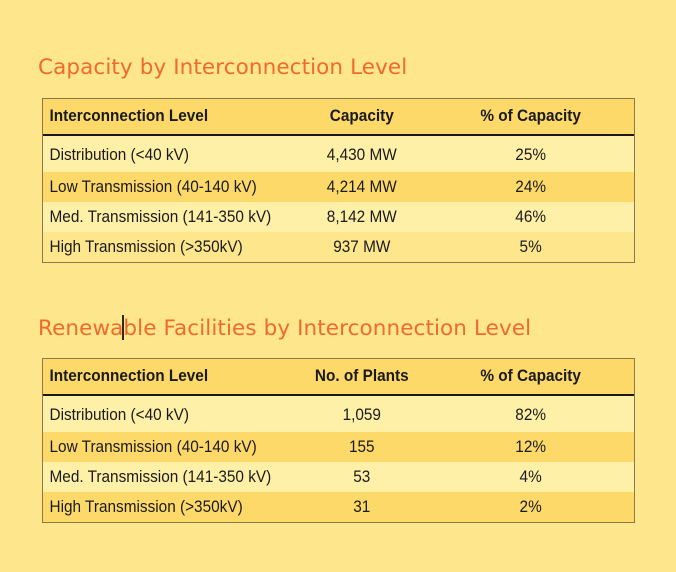  What do you see at coordinates (362, 506) in the screenshot?
I see `cell-plants: 31` at bounding box center [362, 506].